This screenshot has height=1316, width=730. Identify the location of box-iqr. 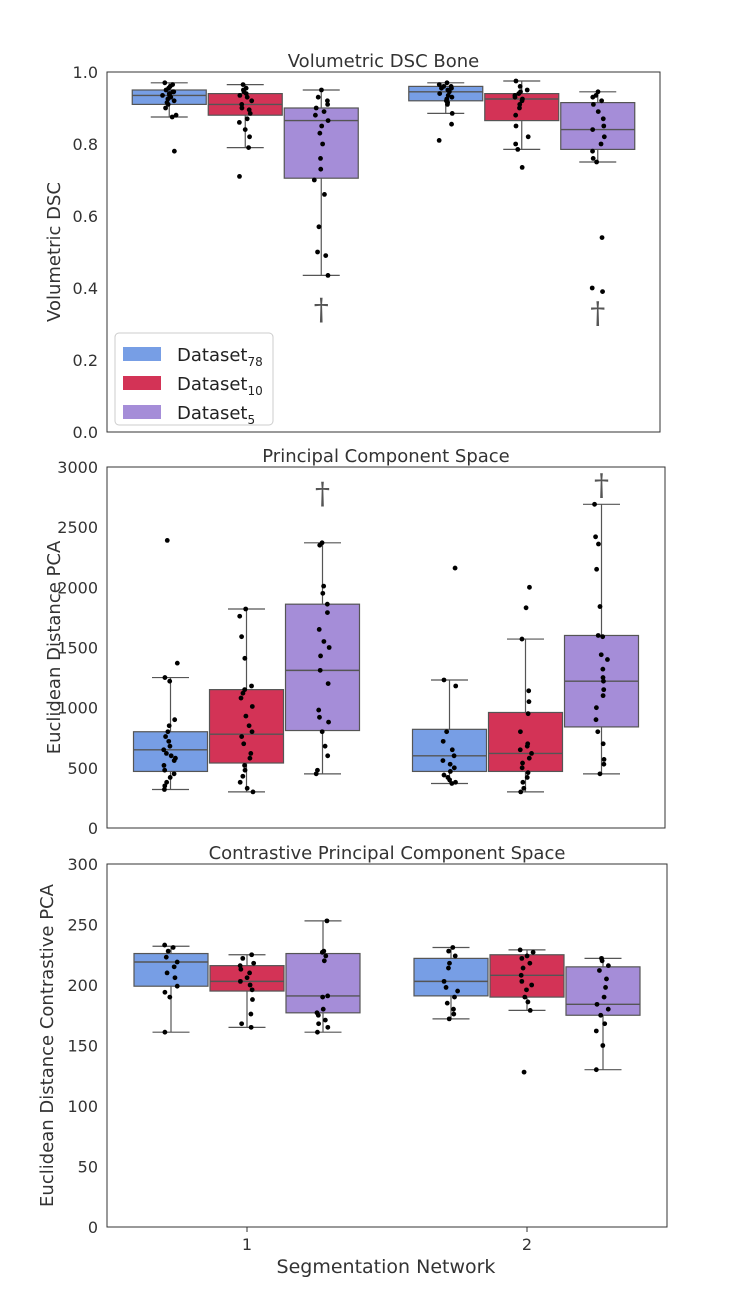
(246, 726).